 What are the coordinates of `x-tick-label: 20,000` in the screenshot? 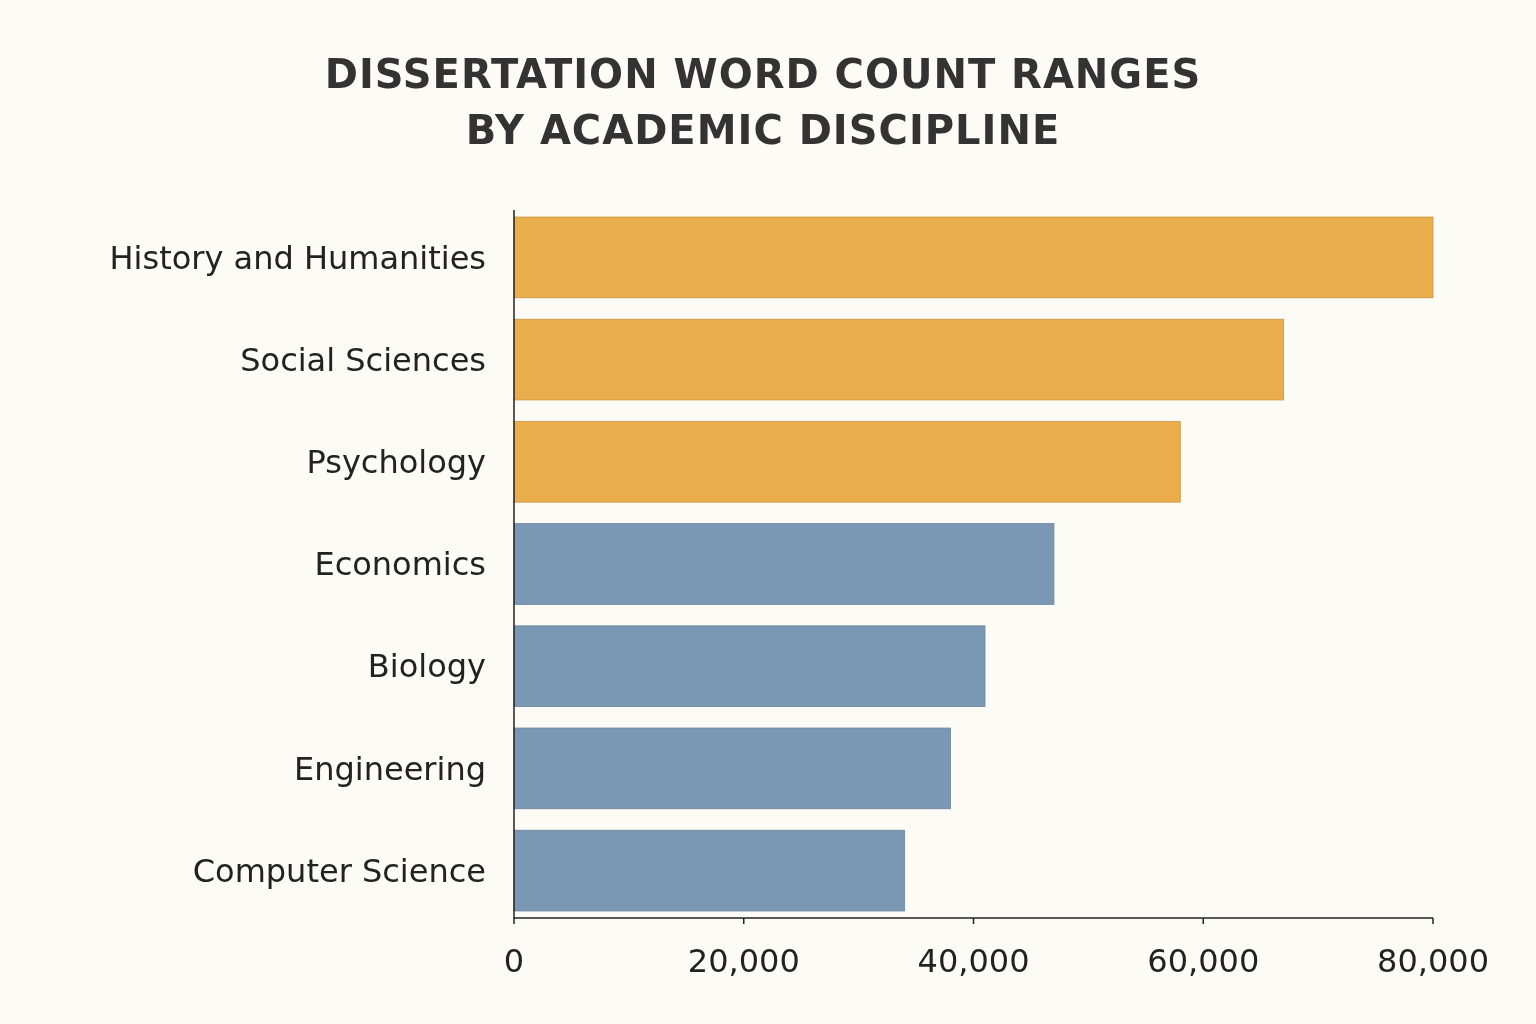 It's located at (743, 961).